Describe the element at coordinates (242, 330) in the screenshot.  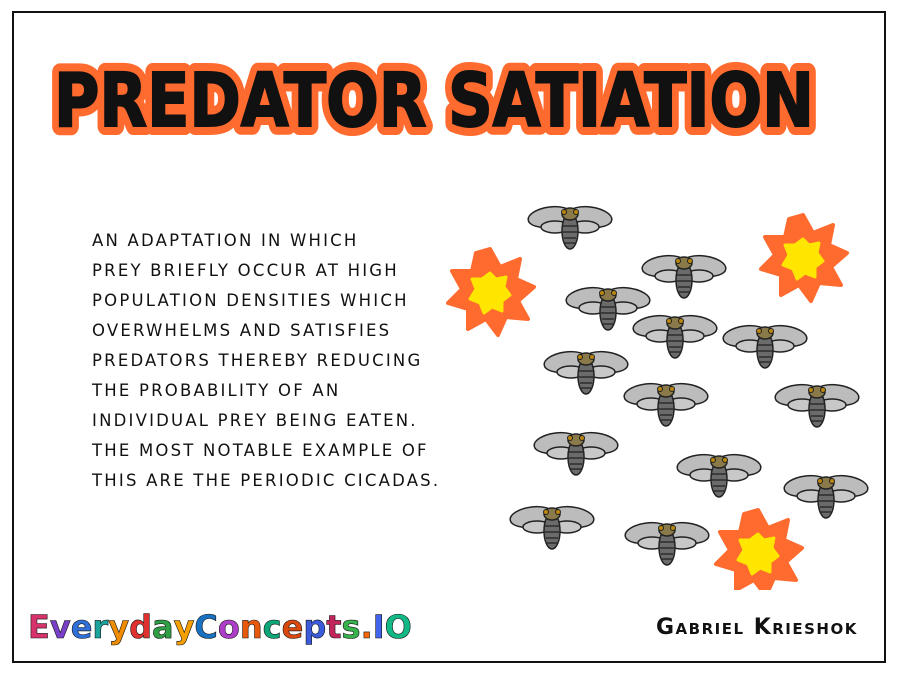
I see `definition-line: overwhelms and satisfies` at that location.